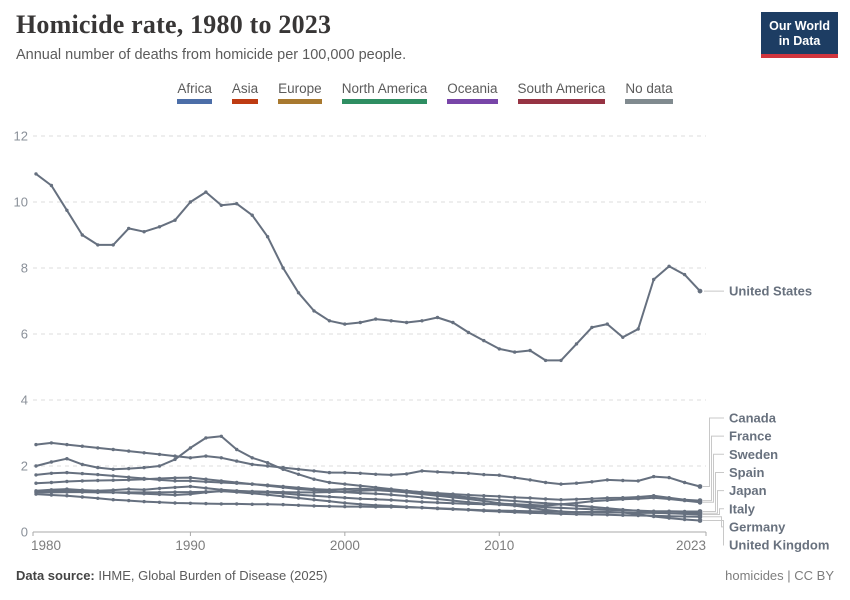 Image resolution: width=850 pixels, height=600 pixels. Describe the element at coordinates (779, 575) in the screenshot. I see `license-note: homicides | CC BY` at that location.